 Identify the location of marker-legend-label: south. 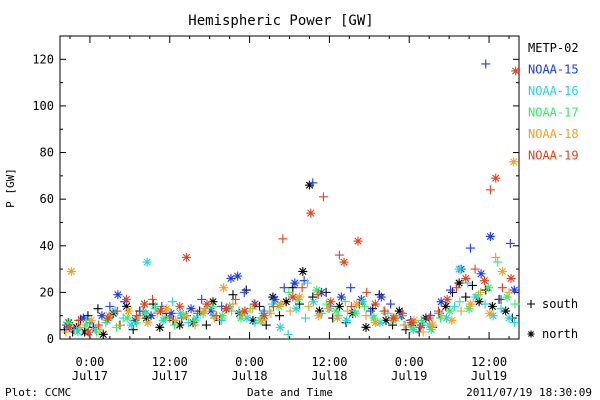
(560, 304).